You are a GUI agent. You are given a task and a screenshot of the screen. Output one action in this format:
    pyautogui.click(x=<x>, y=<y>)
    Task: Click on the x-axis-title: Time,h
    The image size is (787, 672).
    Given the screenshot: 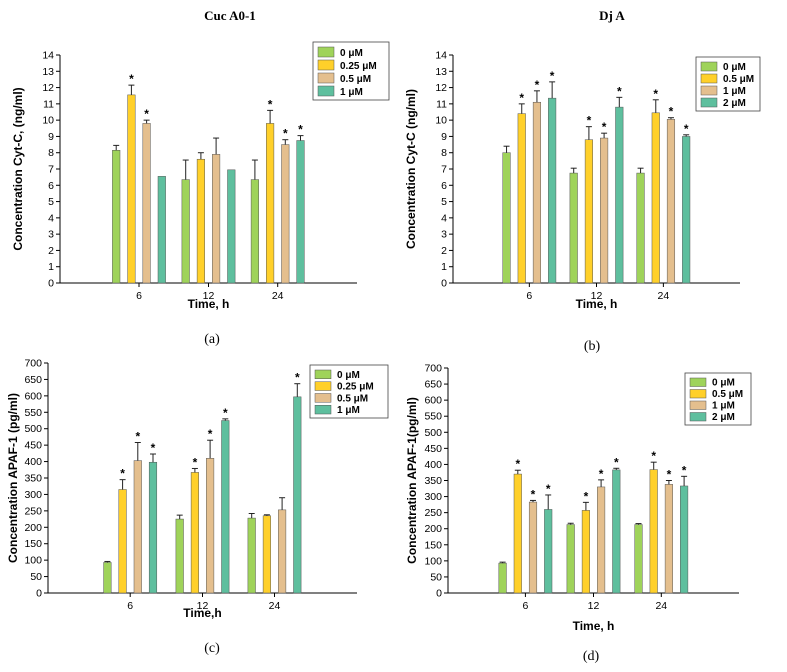 What is the action you would take?
    pyautogui.click(x=202, y=613)
    